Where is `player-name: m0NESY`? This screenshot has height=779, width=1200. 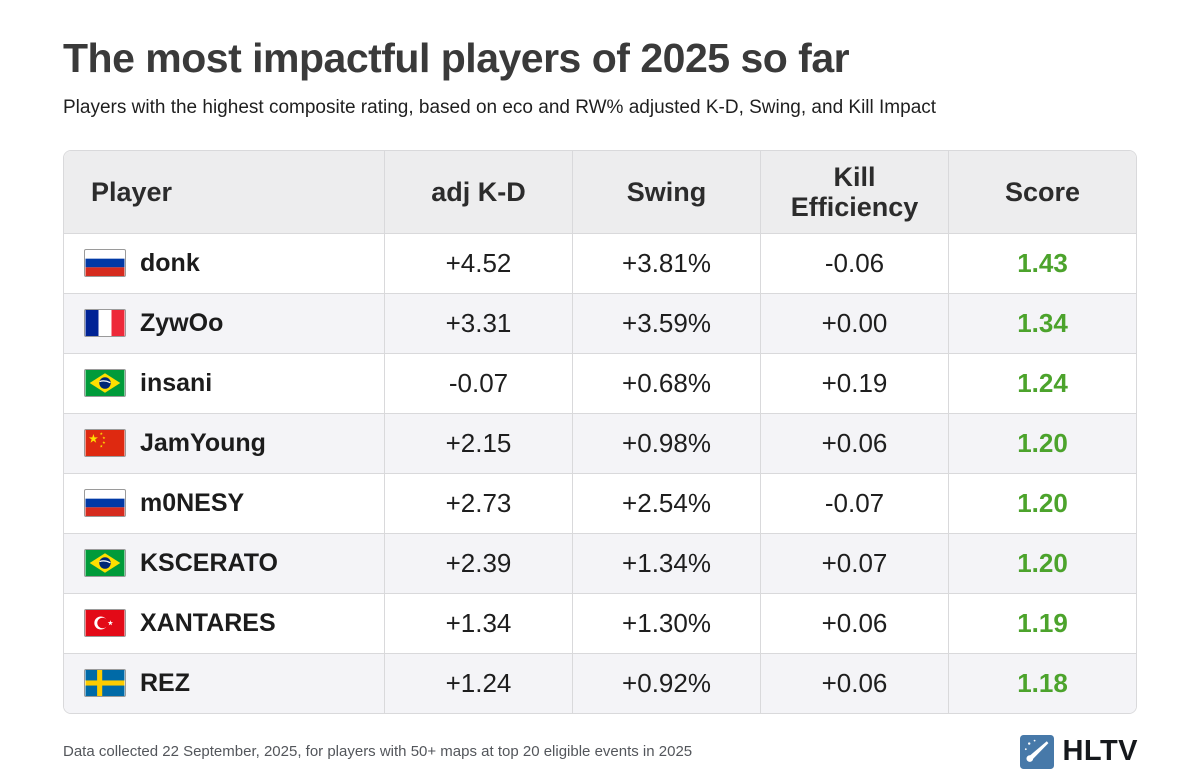
player-name: m0NESY is located at coordinates (192, 502).